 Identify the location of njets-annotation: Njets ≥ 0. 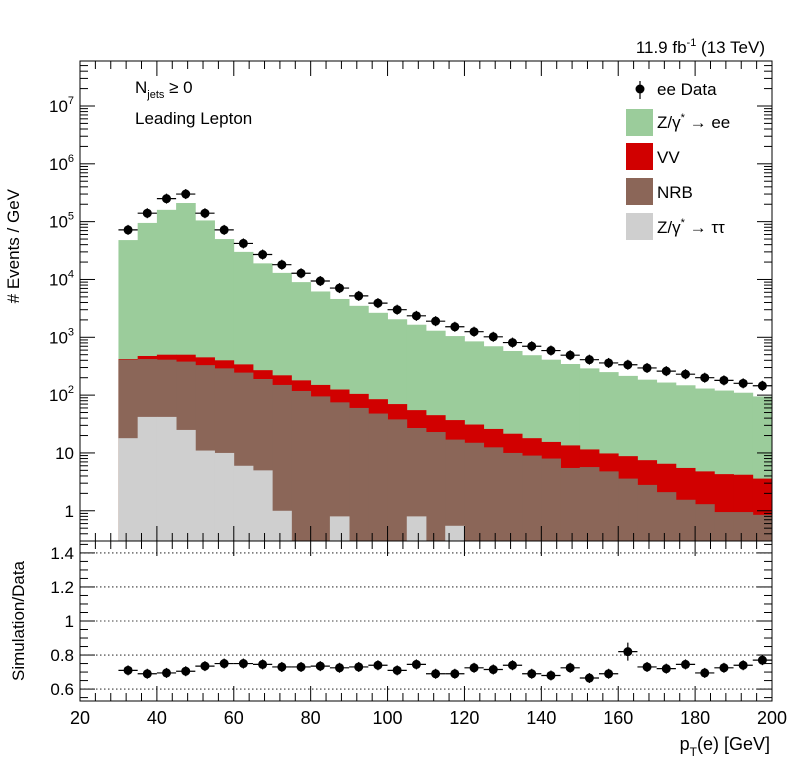
(164, 89).